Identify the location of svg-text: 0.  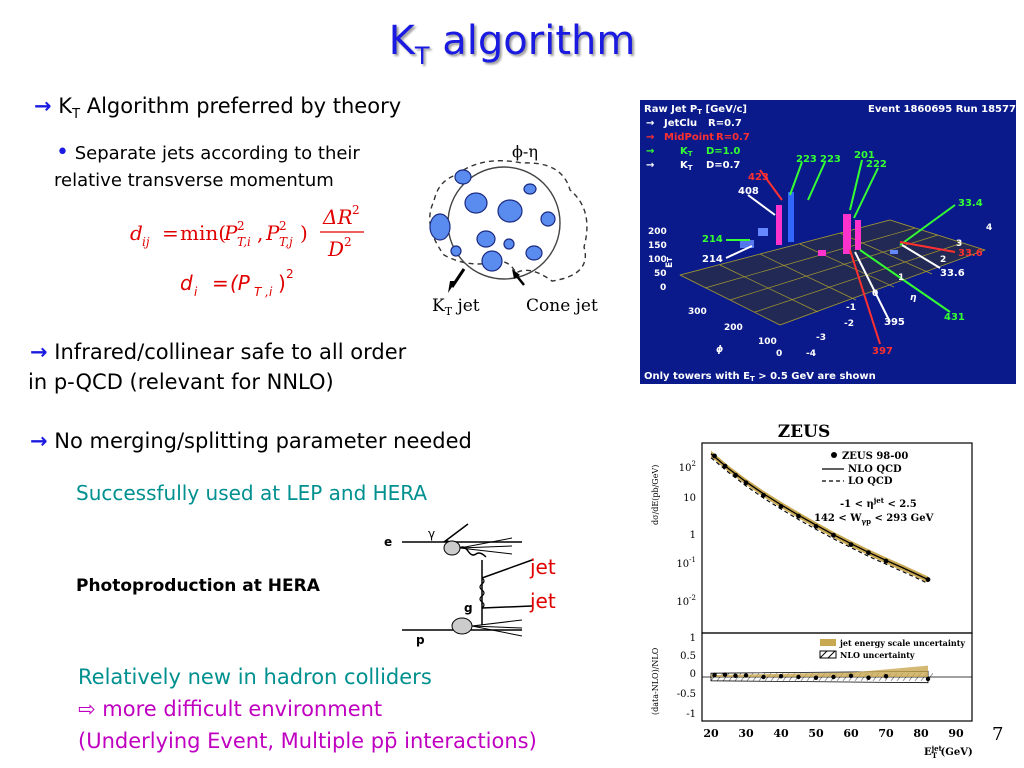
(875, 294).